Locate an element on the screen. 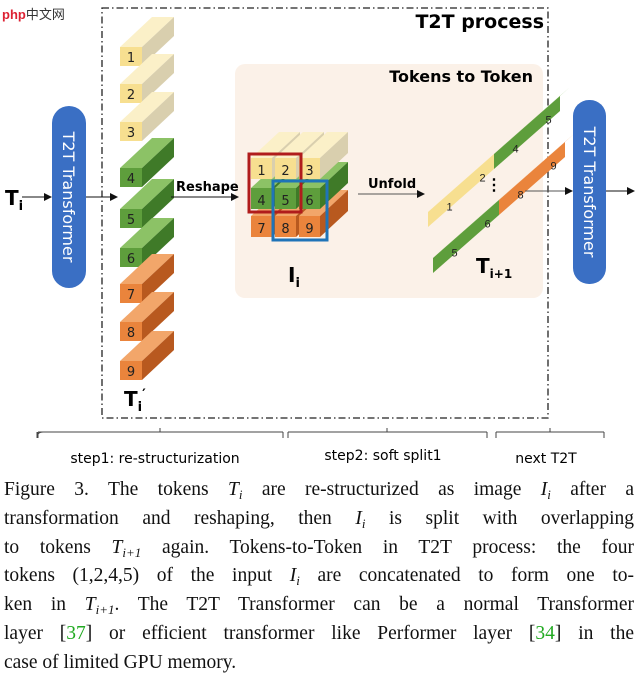 The height and width of the screenshot is (678, 638). blue-window is located at coordinates (300, 210).